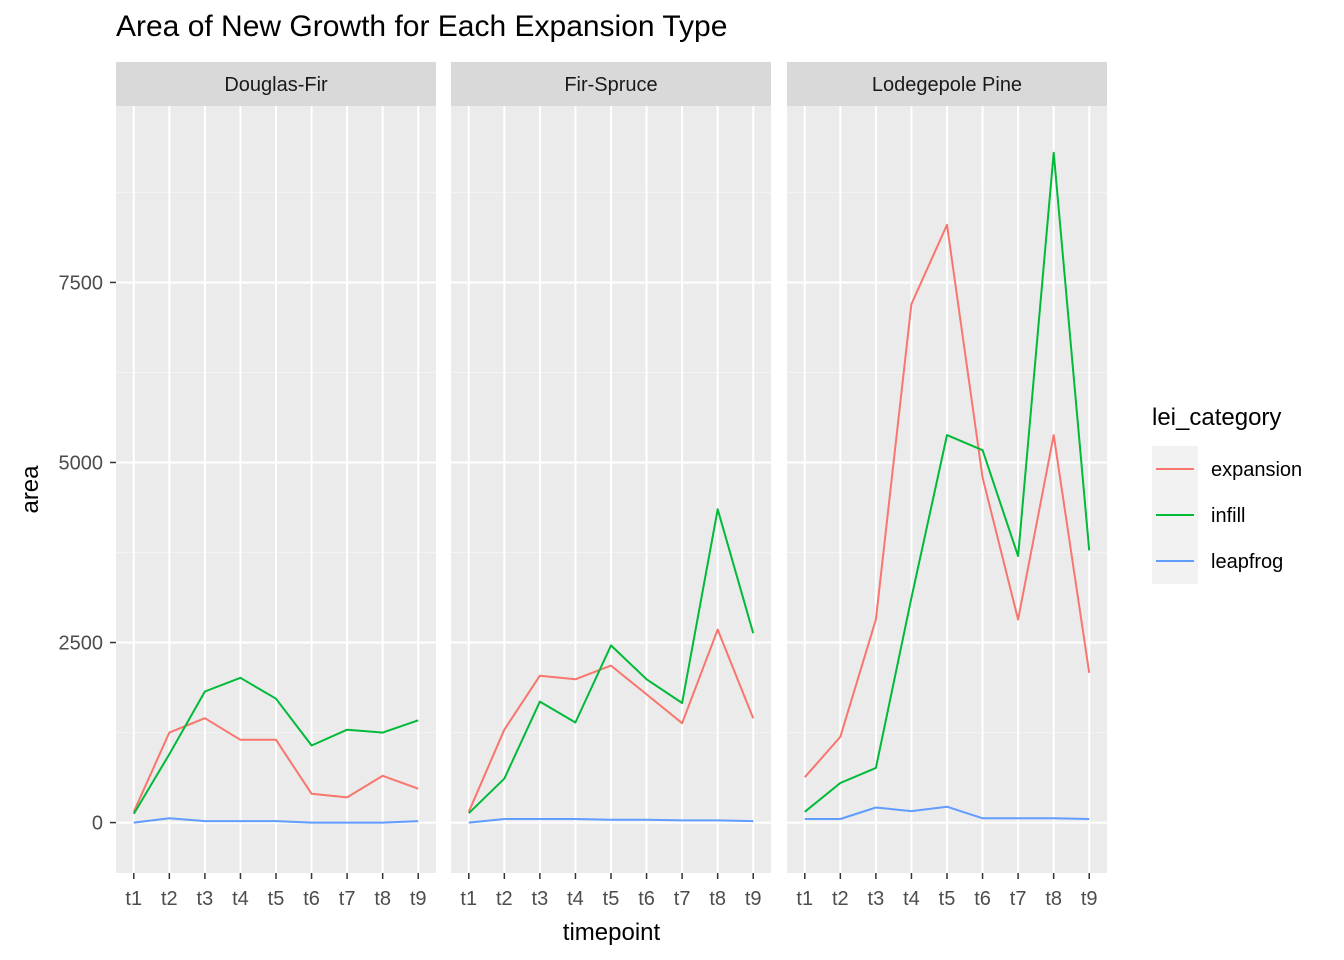 The height and width of the screenshot is (960, 1344). Describe the element at coordinates (81, 283) in the screenshot. I see `y-tick-label: 7500` at that location.